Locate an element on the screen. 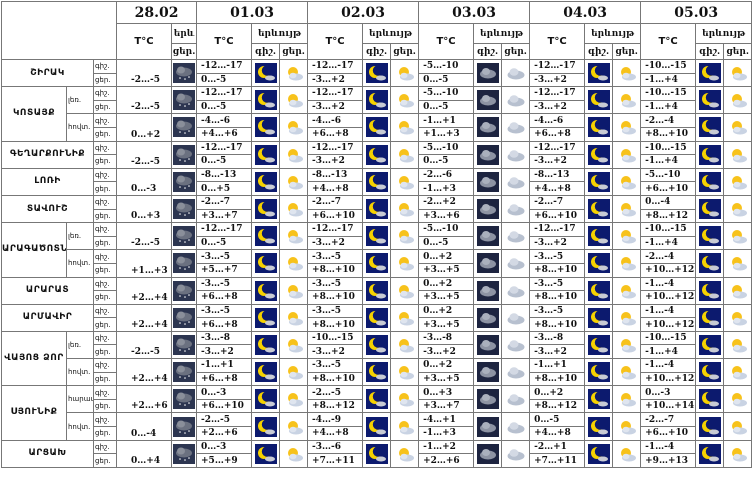 The image size is (752, 504). row-label: ցեր. is located at coordinates (105, 433).